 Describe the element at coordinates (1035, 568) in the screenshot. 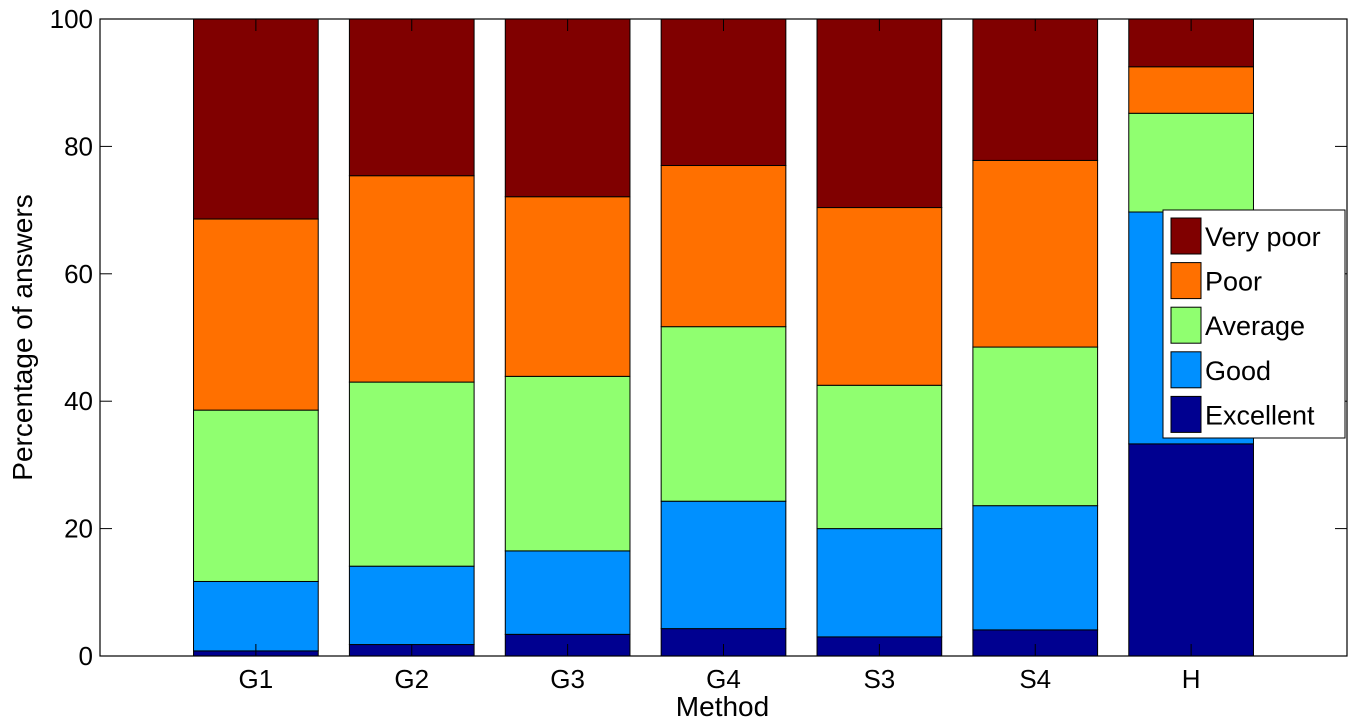

I see `bar-segment-s4-good` at that location.